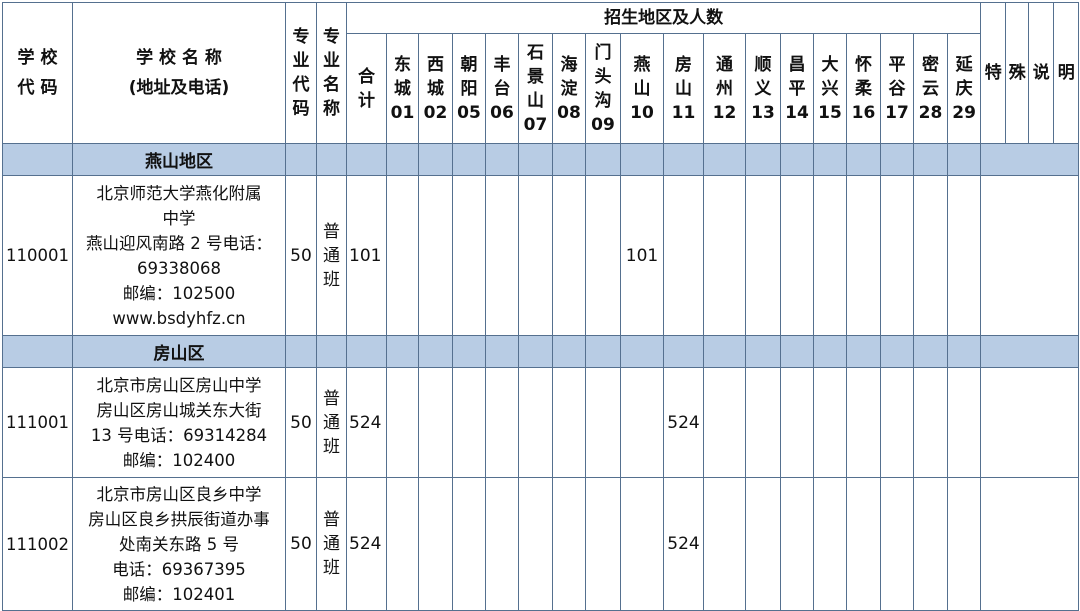 The width and height of the screenshot is (1080, 611). Describe the element at coordinates (724, 112) in the screenshot. I see `district-code: 12` at that location.